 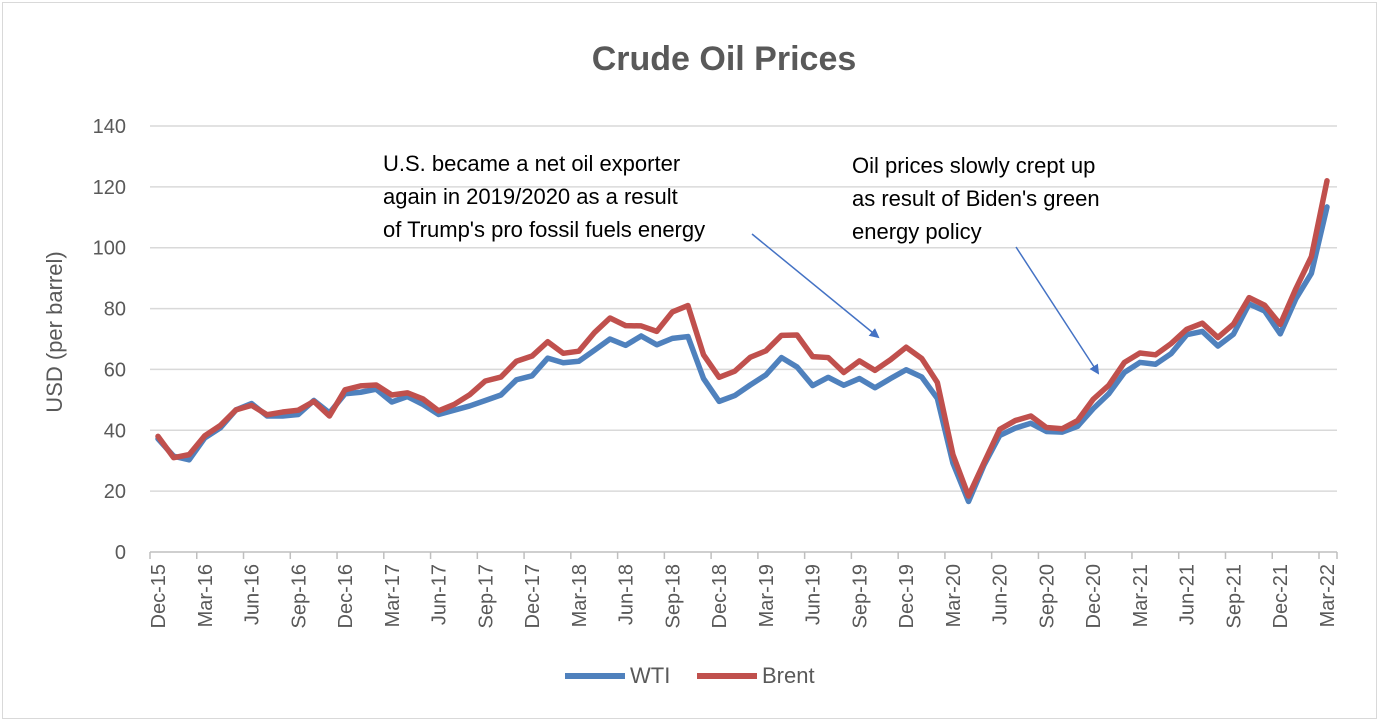 What do you see at coordinates (530, 196) in the screenshot?
I see `annotation-trump-line-2: again in 2019/2020 as a result` at bounding box center [530, 196].